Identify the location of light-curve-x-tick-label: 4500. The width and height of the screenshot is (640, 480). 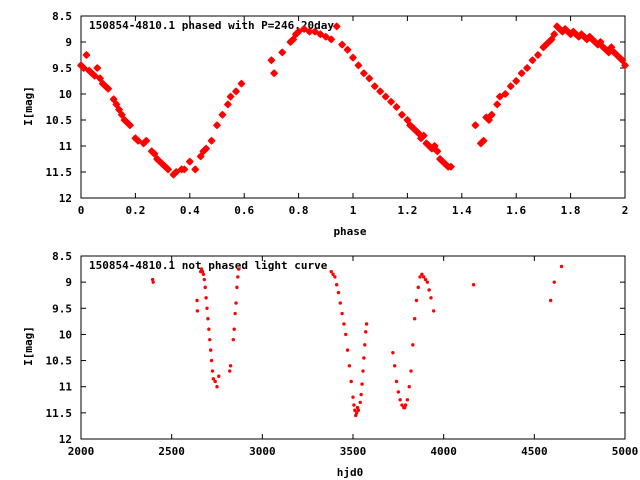
(534, 451).